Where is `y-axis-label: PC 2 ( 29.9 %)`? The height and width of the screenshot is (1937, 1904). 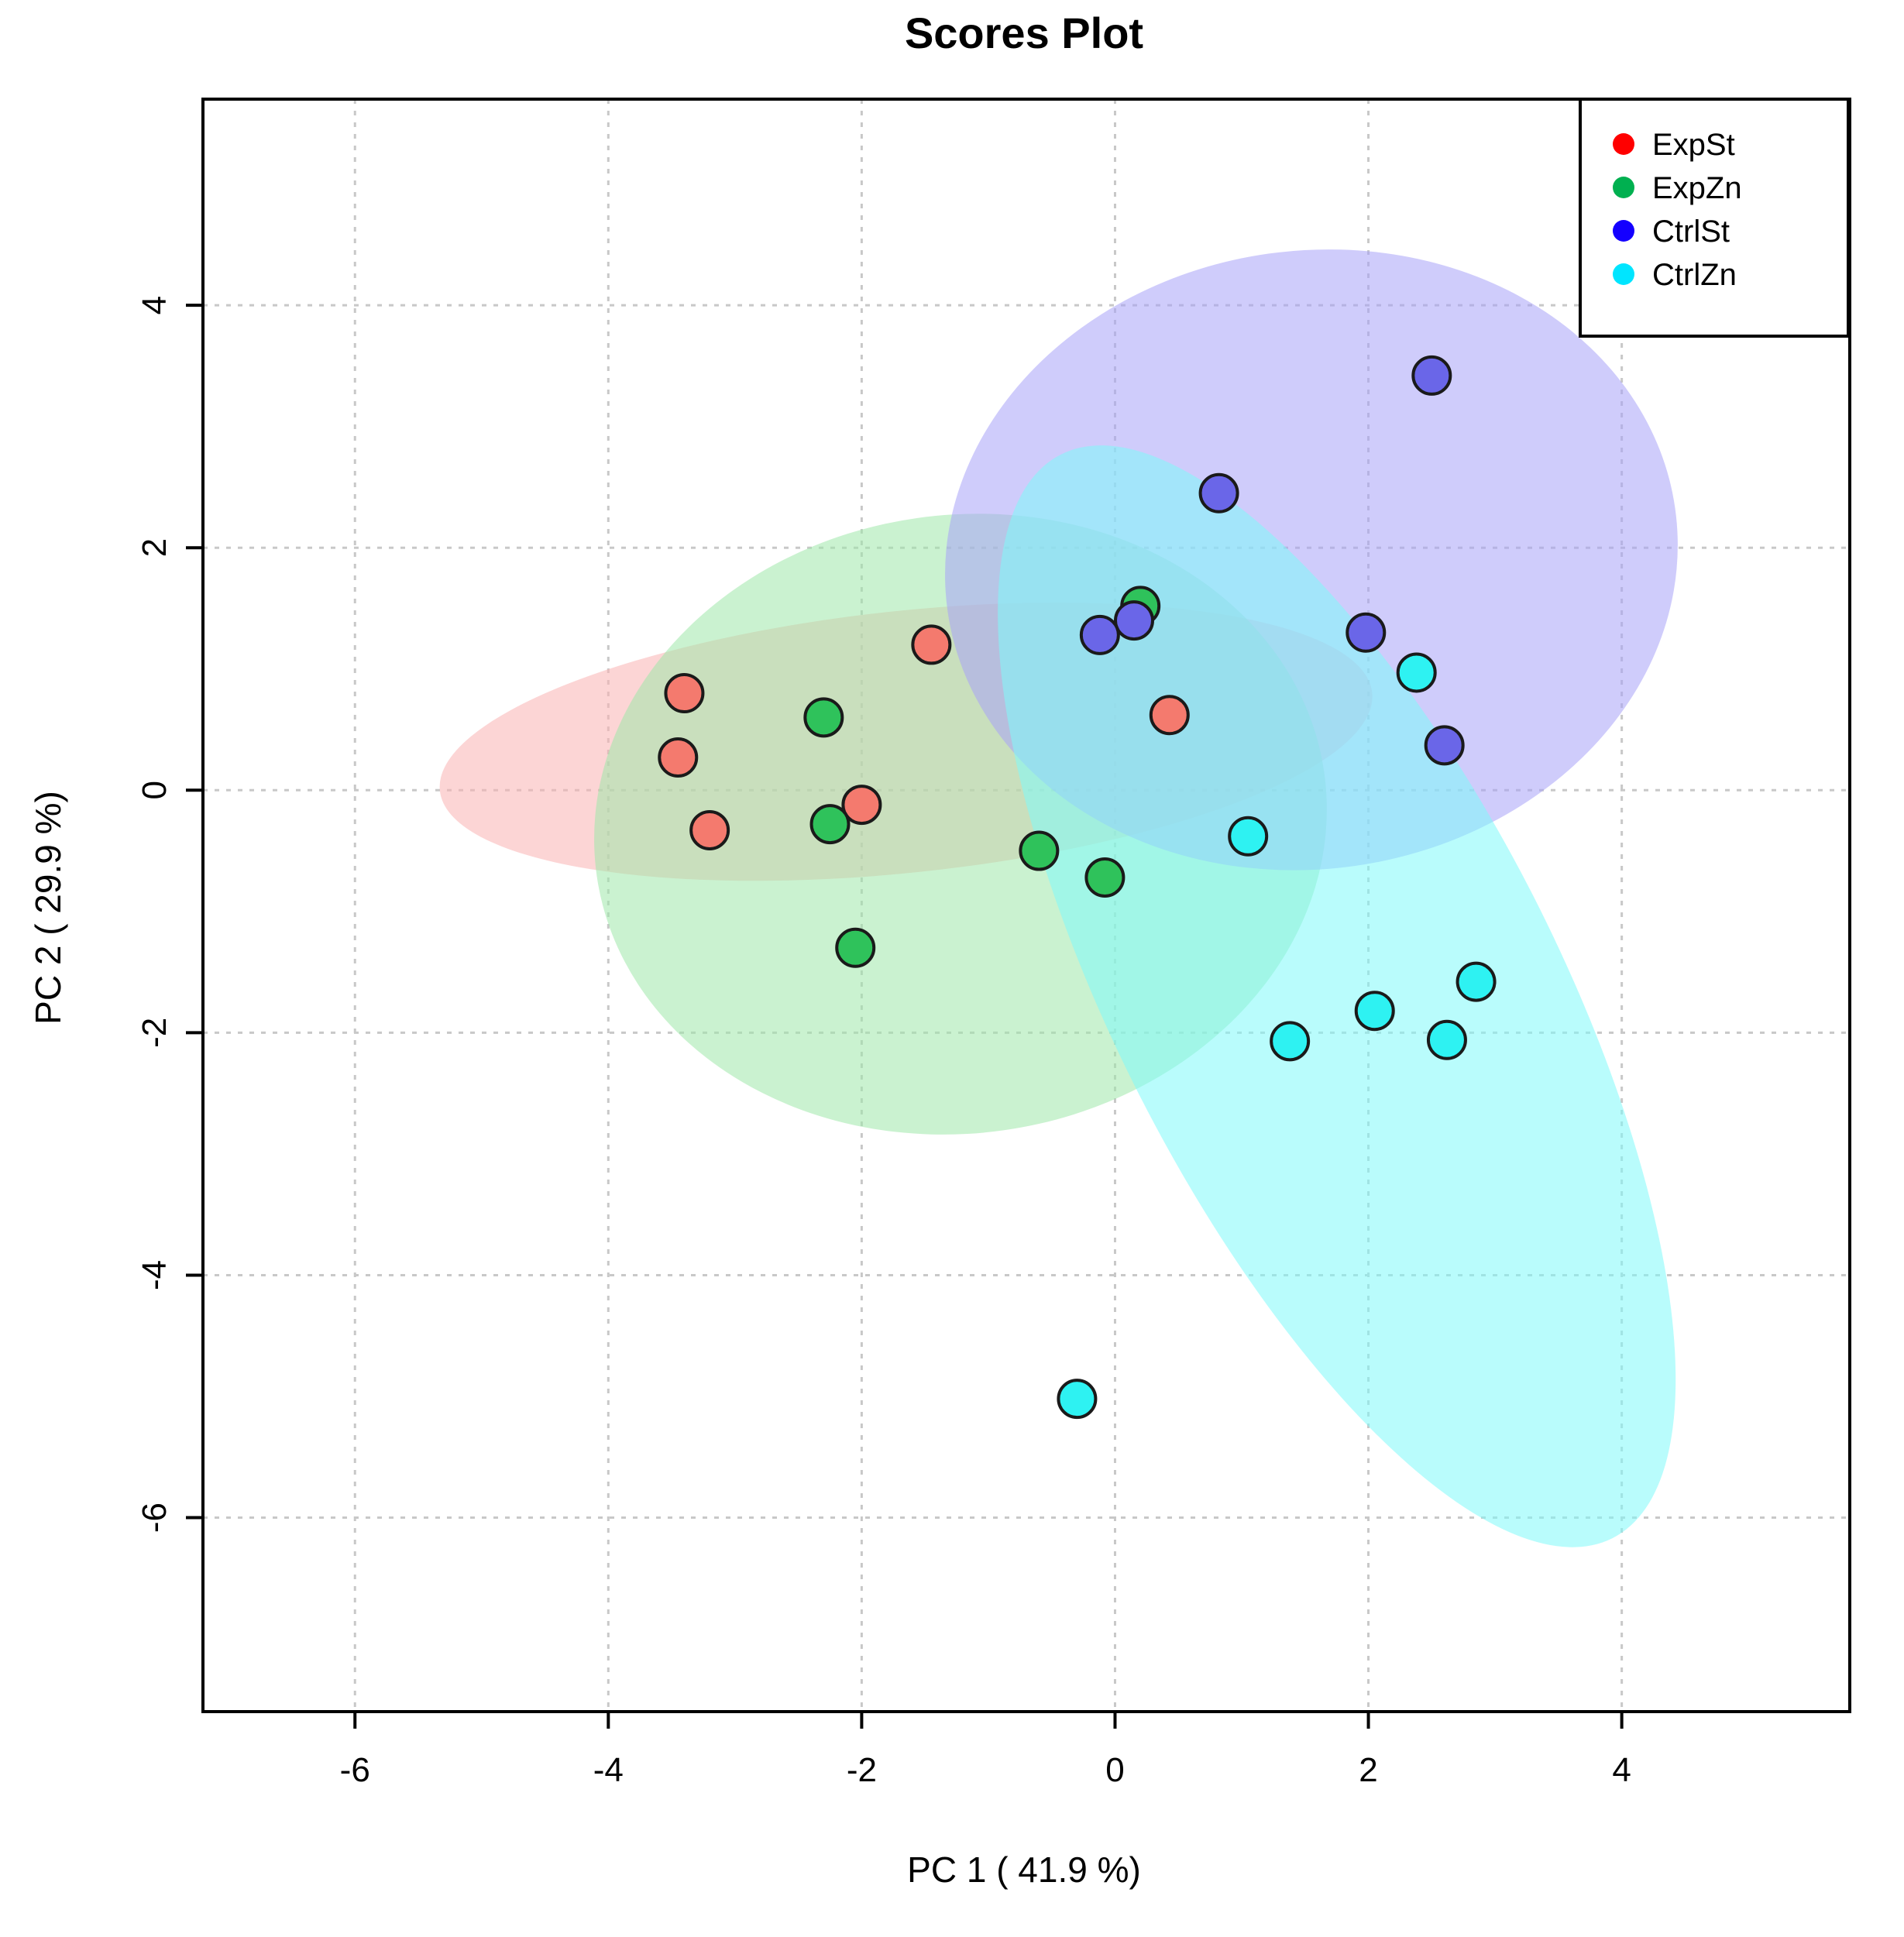 y-axis-label: PC 2 ( 29.9 %) is located at coordinates (48, 908).